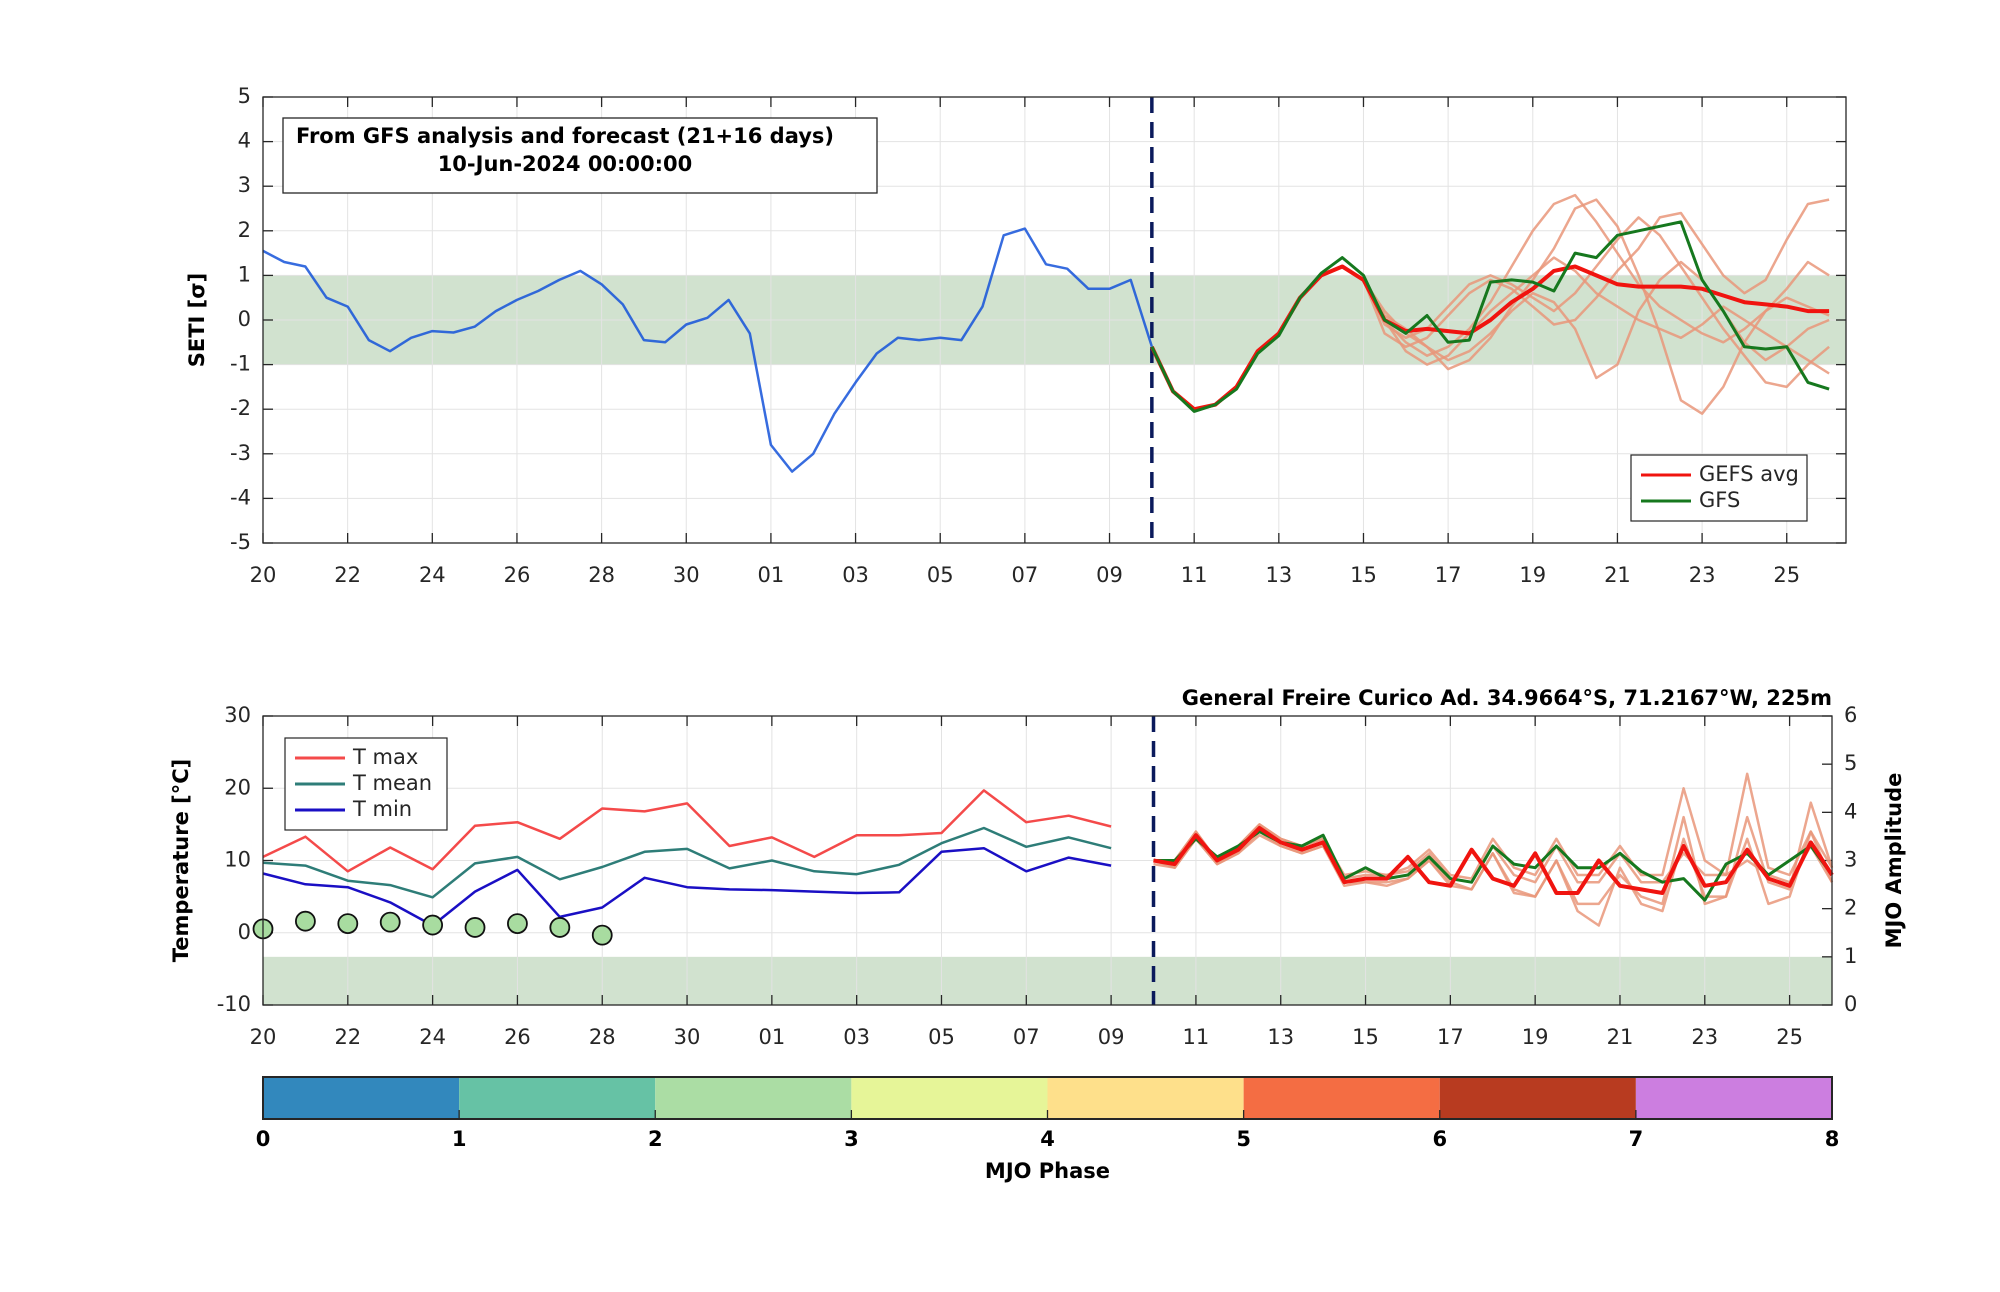 The image size is (2000, 1292). I want to click on y-tick-label: -2, so click(240, 408).